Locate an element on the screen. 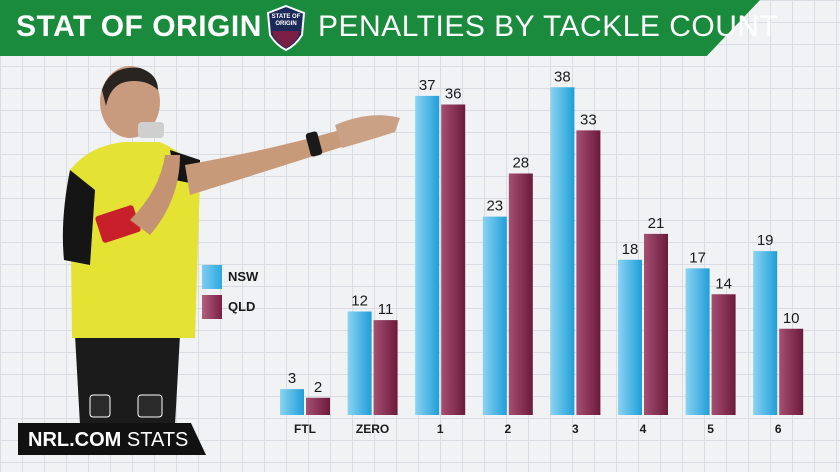 Image resolution: width=840 pixels, height=472 pixels. category-label-1: ZERO is located at coordinates (372, 429).